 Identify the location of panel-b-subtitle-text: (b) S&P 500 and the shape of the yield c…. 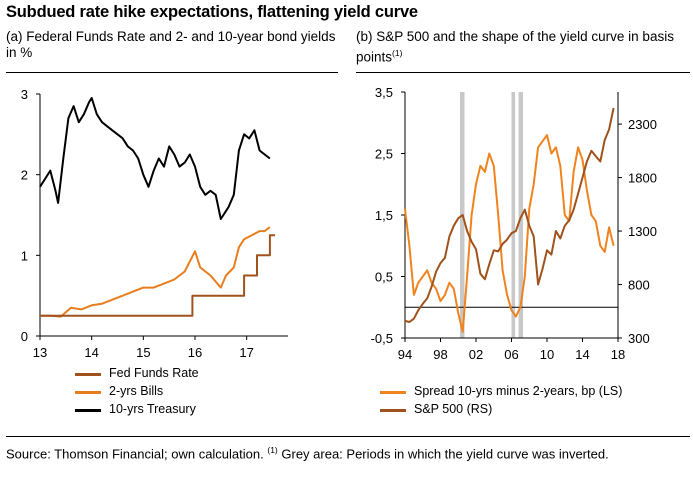
(515, 47).